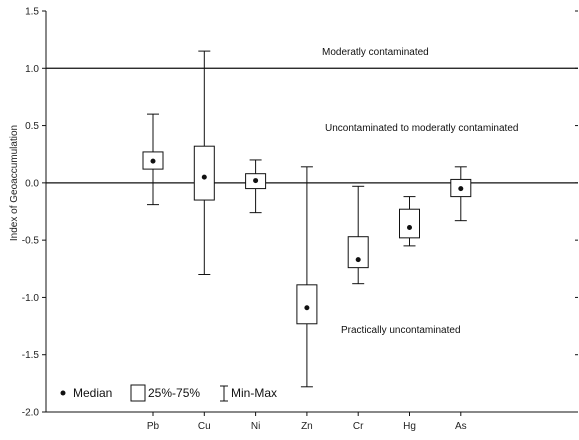 The image size is (579, 440). Describe the element at coordinates (224, 393) in the screenshot. I see `legend-whisker-swatch` at that location.